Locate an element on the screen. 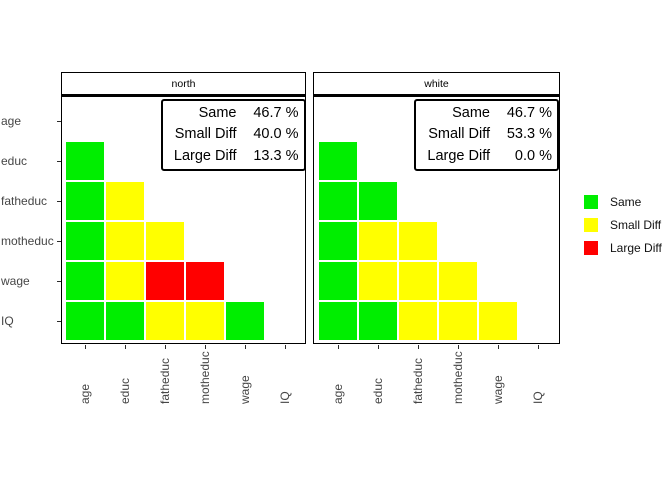 Image resolution: width=672 pixels, height=480 pixels. y-axis-label: fatheduc is located at coordinates (24, 201).